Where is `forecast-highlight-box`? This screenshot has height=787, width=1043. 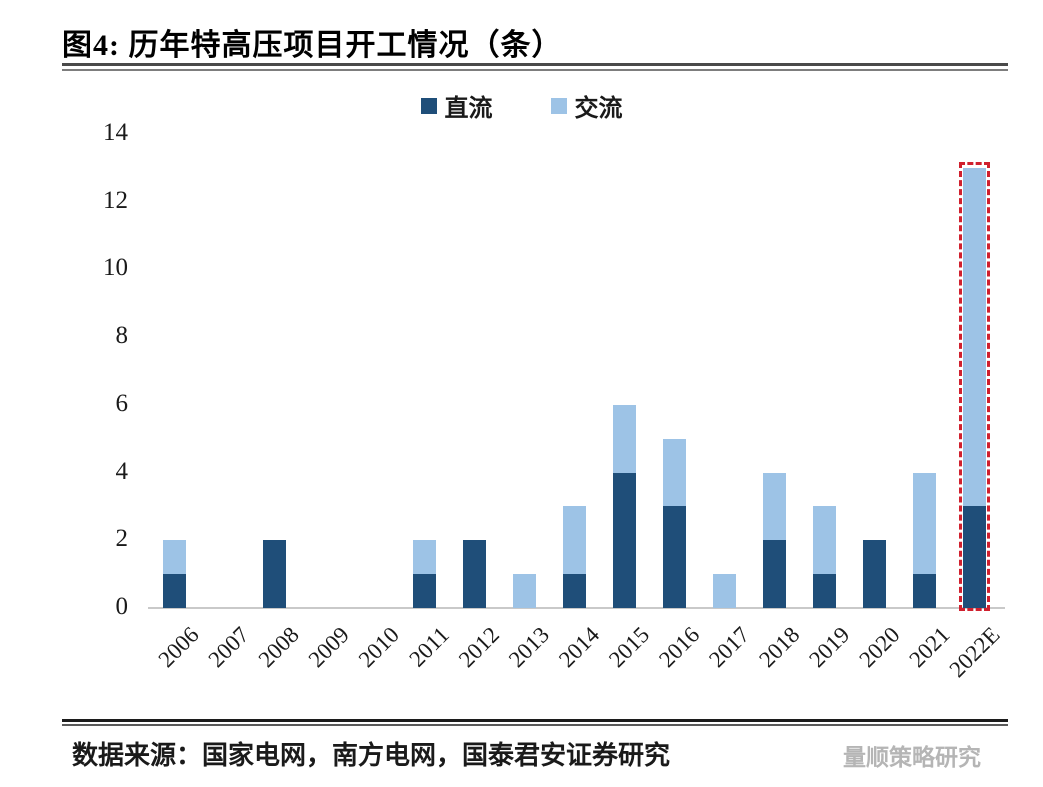
forecast-highlight-box is located at coordinates (975, 386).